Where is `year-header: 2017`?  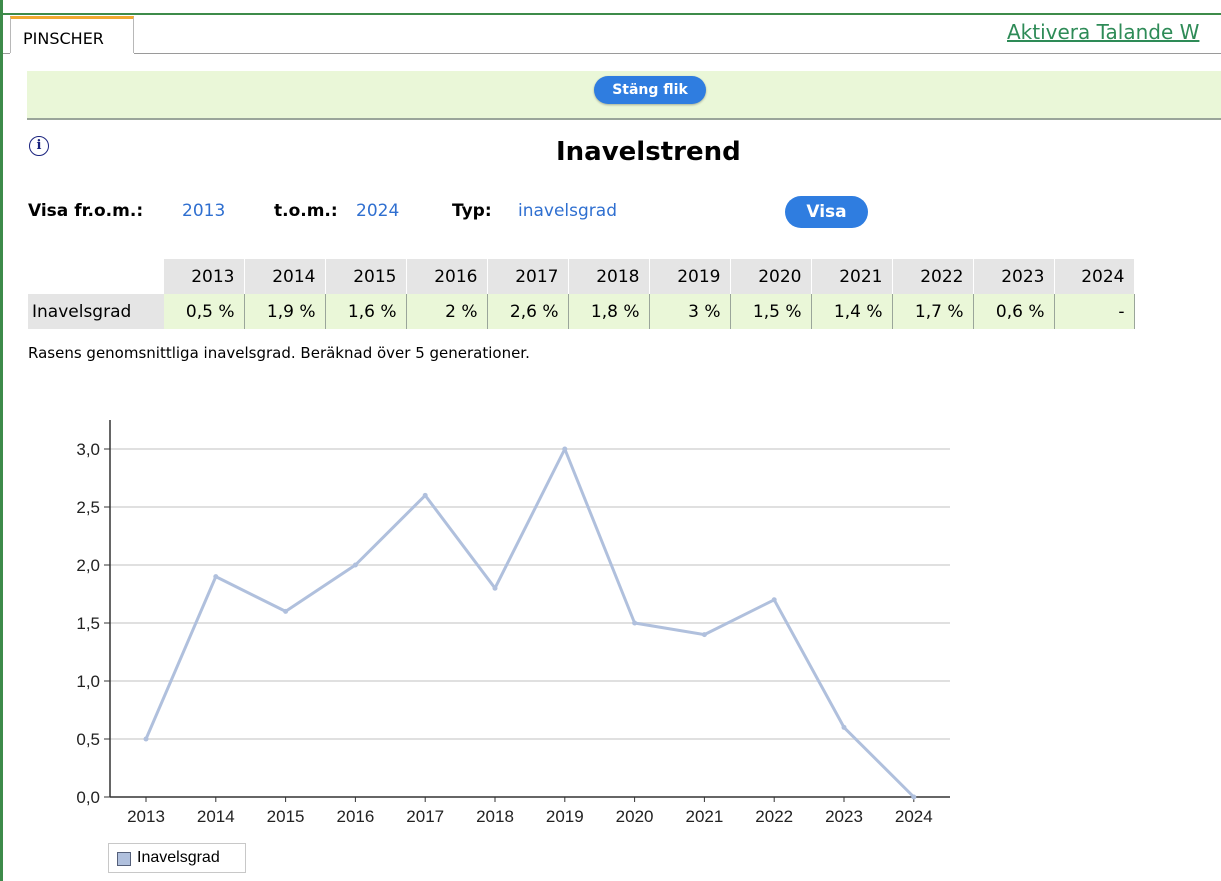
year-header: 2017 is located at coordinates (528, 276).